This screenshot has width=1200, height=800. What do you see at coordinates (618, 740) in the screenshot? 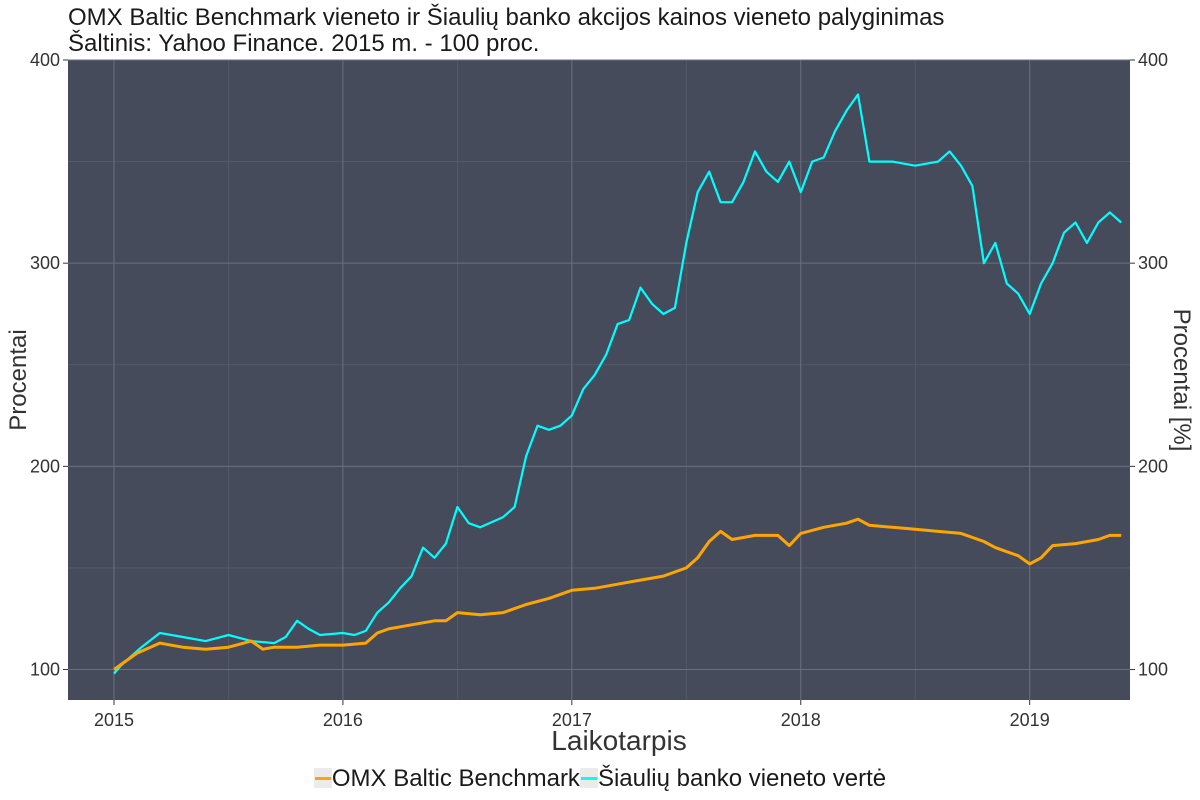
I see `x-axis-label: Laikotarpis` at bounding box center [618, 740].